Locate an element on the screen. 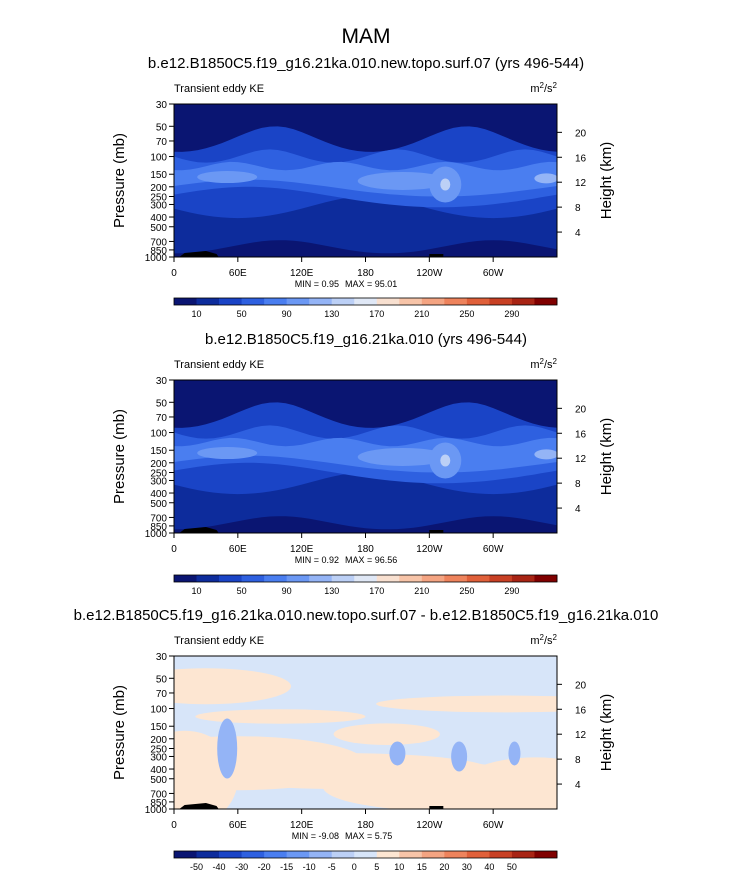 This screenshot has width=733, height=872. x-tick-label: 60E is located at coordinates (238, 273).